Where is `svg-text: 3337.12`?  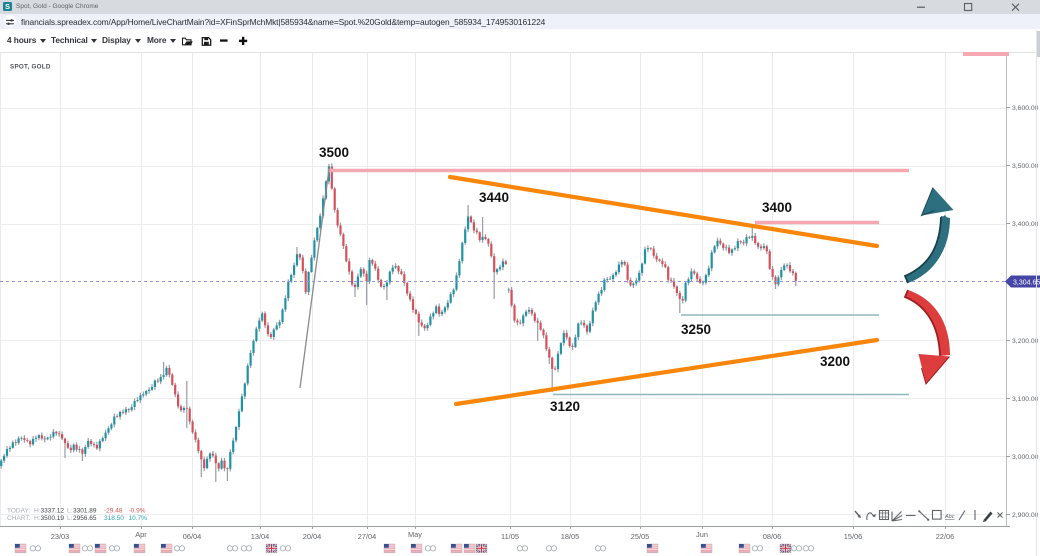
svg-text: 3337.12 is located at coordinates (53, 511).